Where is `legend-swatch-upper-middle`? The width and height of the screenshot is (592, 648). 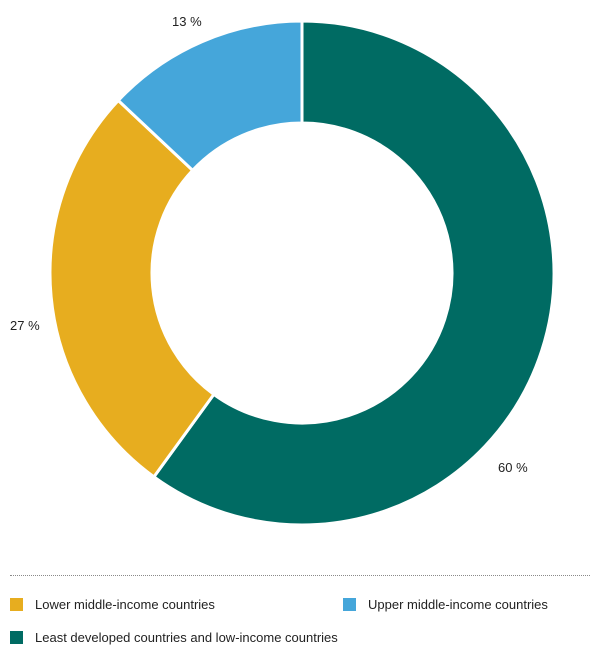
legend-swatch-upper-middle is located at coordinates (349, 604).